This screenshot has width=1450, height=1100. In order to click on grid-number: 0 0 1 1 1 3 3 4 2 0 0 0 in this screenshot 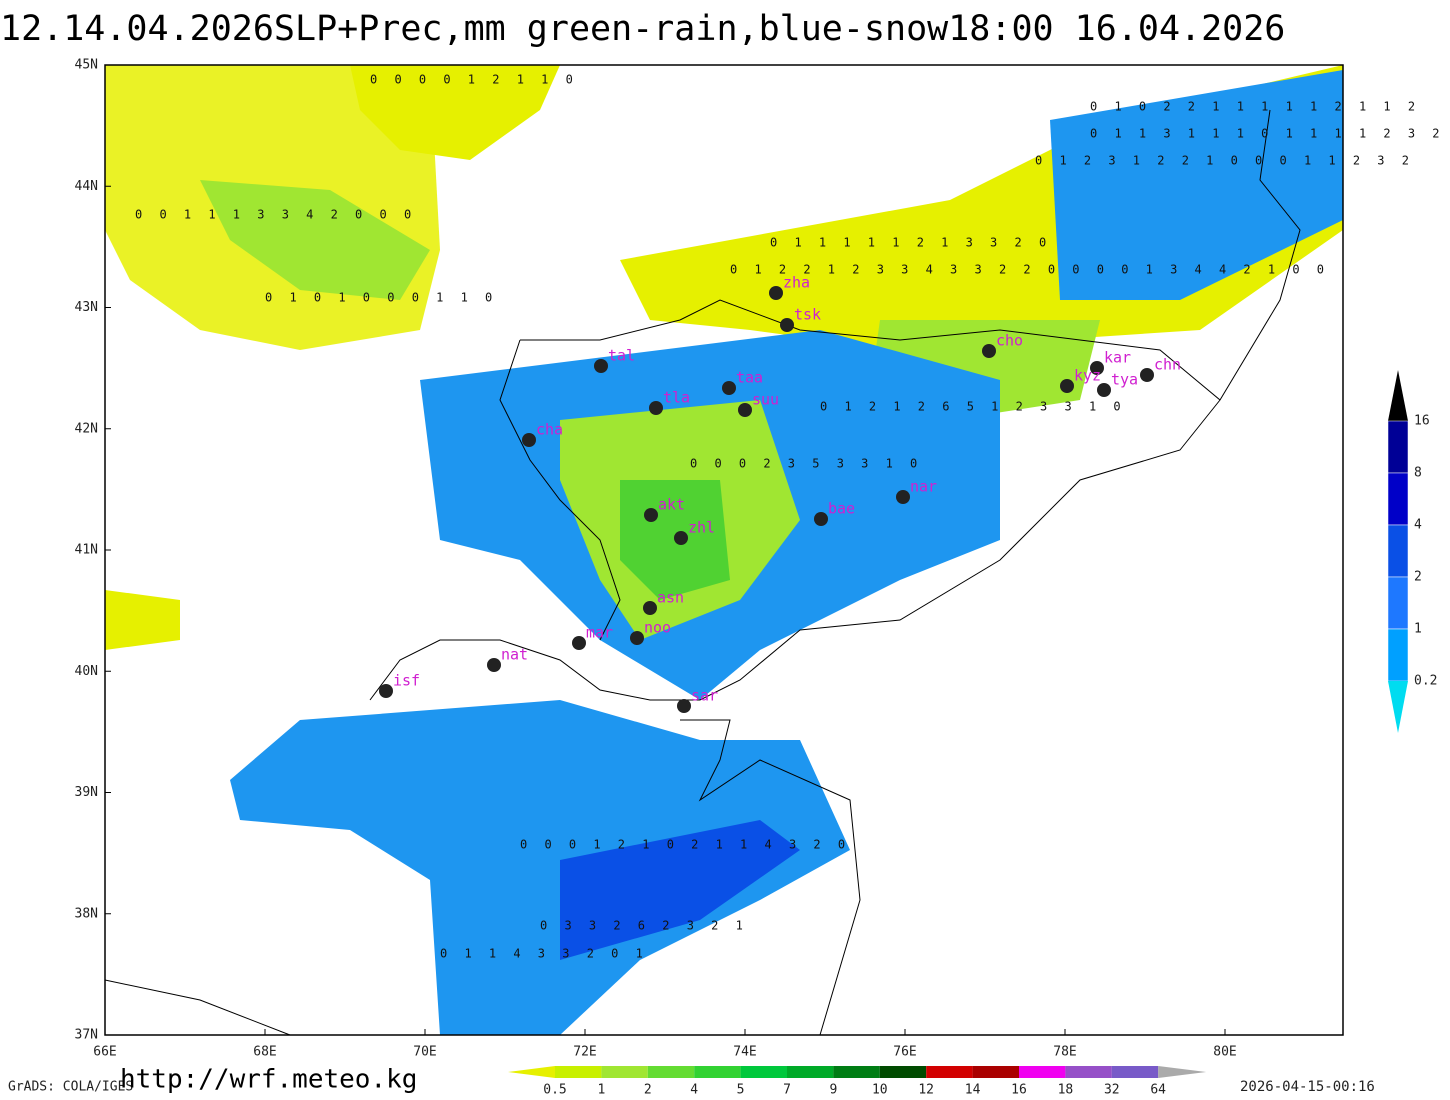, I will do `click(275, 215)`.